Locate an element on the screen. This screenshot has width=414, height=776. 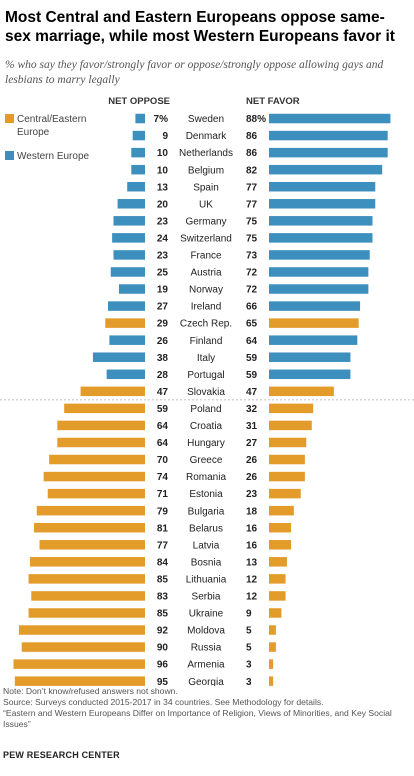
oppose-value-netherlands: 10 is located at coordinates (163, 153).